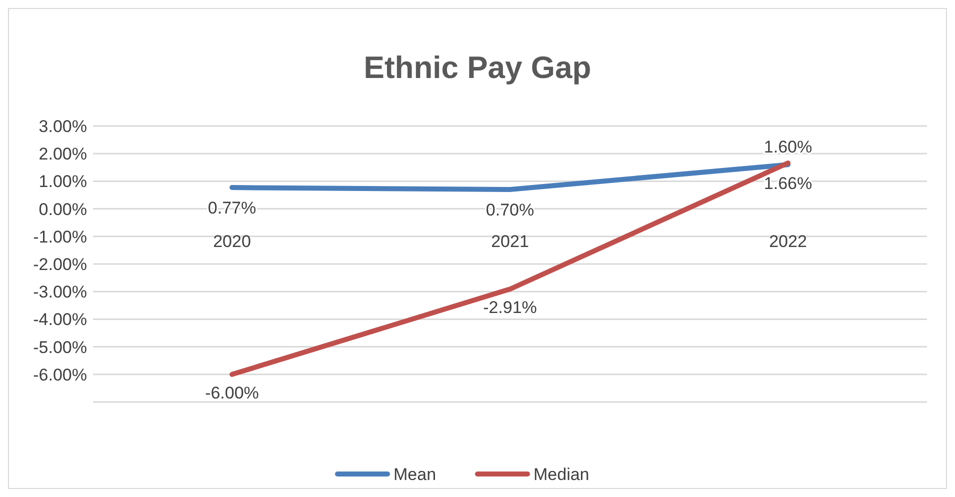 The height and width of the screenshot is (497, 955). What do you see at coordinates (510, 241) in the screenshot?
I see `x-tick-label: 2021` at bounding box center [510, 241].